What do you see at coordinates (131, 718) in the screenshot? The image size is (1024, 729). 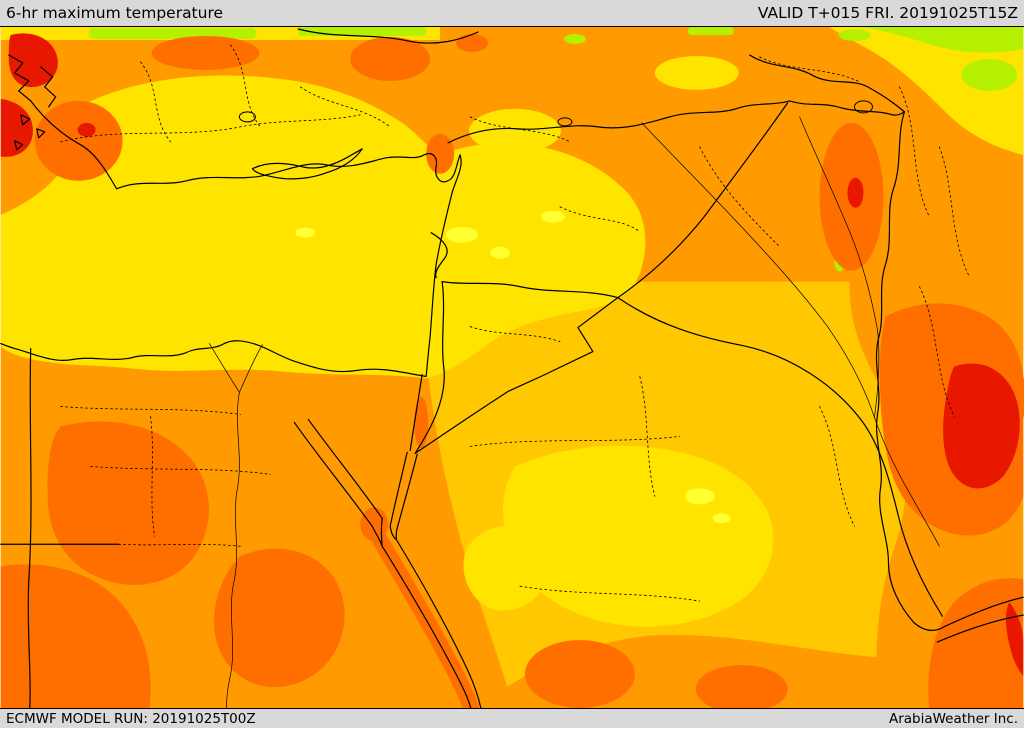 I see `model-run-label: ECMWF MODEL RUN: 20191025T00Z` at bounding box center [131, 718].